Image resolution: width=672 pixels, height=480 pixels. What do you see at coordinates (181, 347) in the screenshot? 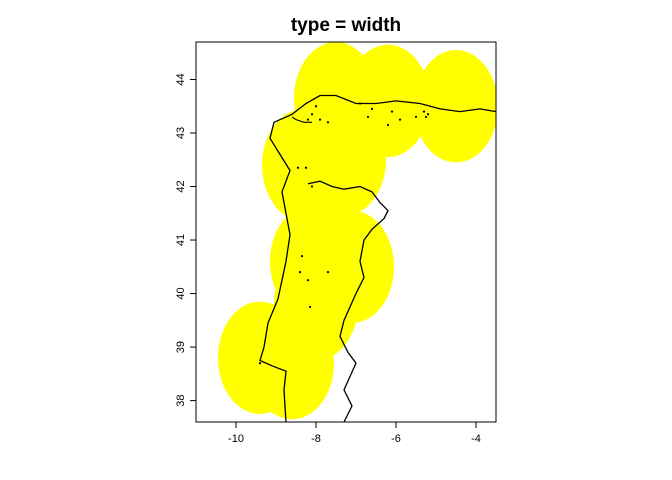
I see `y-tick-label: 39` at bounding box center [181, 347].